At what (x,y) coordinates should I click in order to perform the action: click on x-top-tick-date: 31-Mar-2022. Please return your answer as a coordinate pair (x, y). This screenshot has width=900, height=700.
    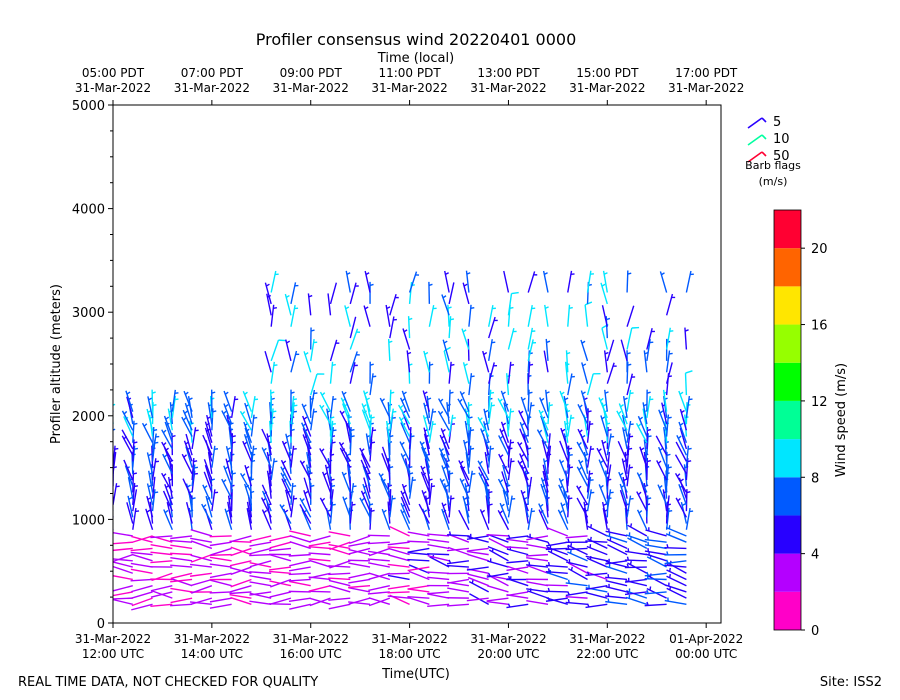
    Looking at the image, I should click on (508, 88).